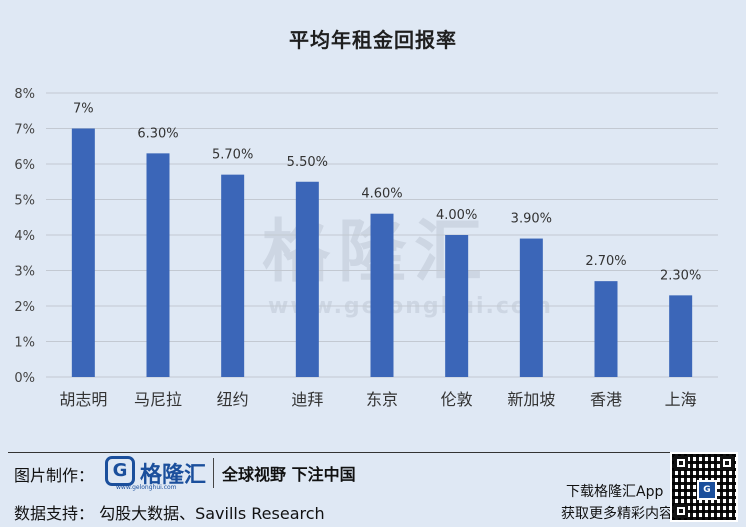  Describe the element at coordinates (457, 399) in the screenshot. I see `x-tick-label: 伦敦` at that location.